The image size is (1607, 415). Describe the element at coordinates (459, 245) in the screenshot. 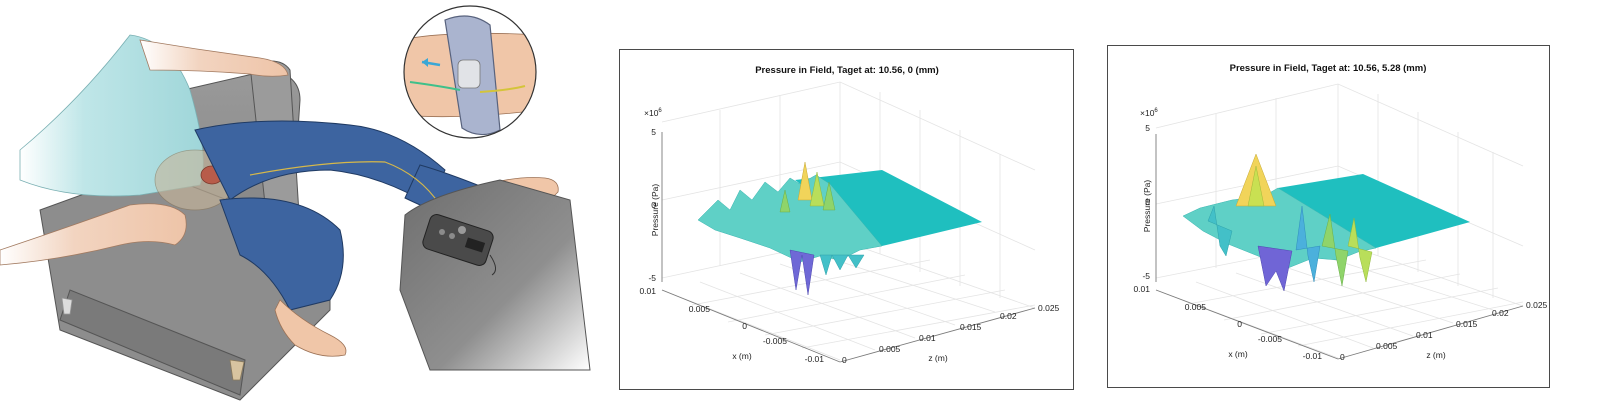

I see `control-device` at that location.